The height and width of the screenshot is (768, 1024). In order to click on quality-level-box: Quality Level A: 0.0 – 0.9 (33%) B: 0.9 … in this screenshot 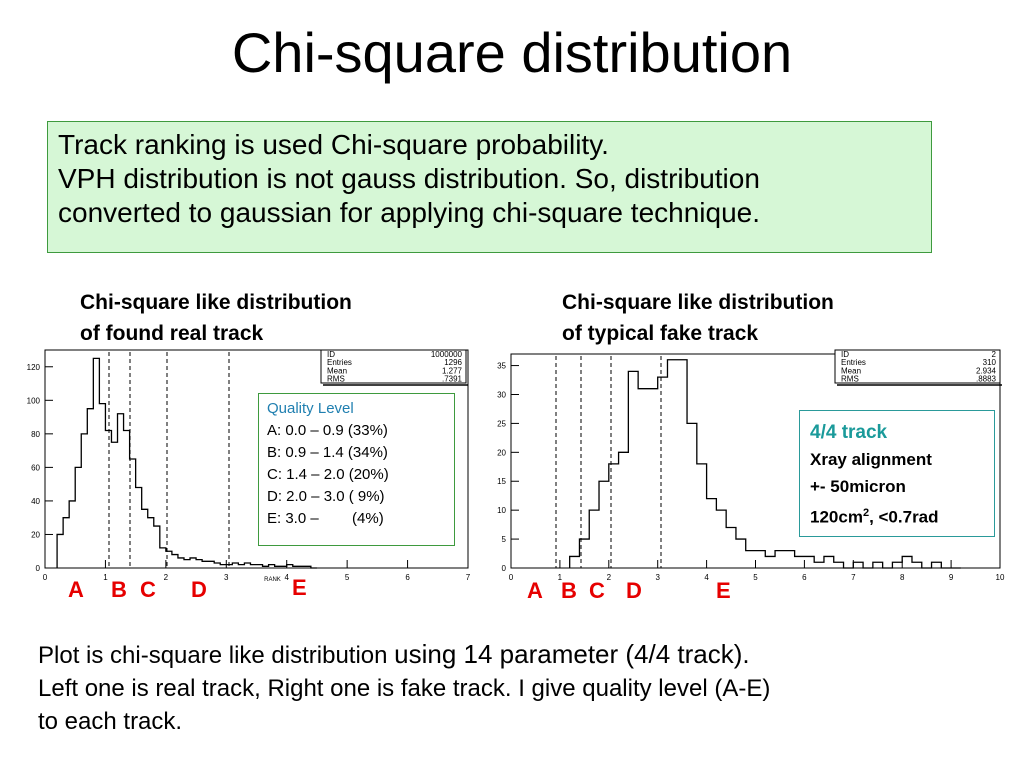, I will do `click(356, 469)`.